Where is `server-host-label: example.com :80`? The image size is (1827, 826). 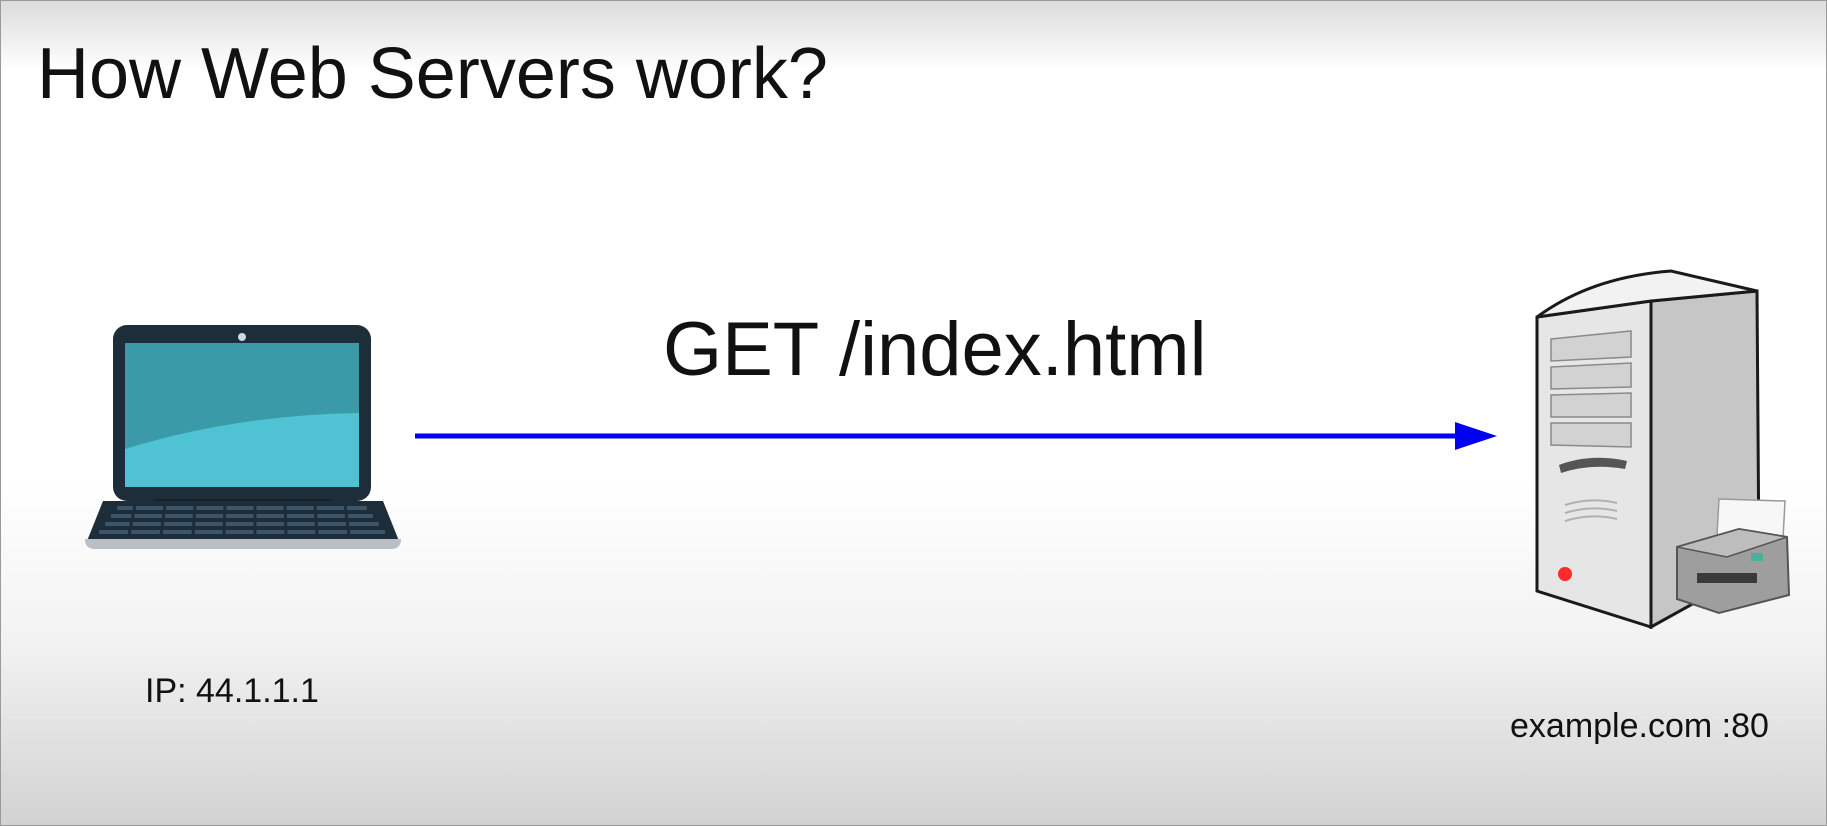
server-host-label: example.com :80 is located at coordinates (1639, 726).